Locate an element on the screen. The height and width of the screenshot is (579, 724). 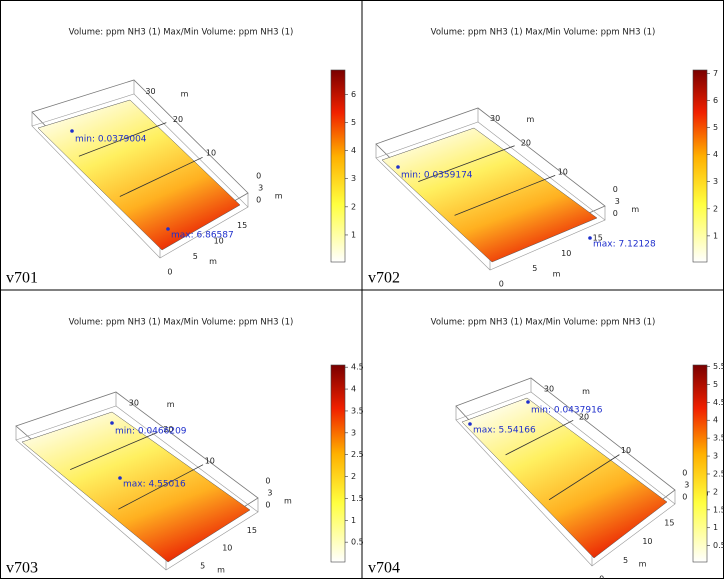
colorbar-tick-label: 3.5 is located at coordinates (718, 438).